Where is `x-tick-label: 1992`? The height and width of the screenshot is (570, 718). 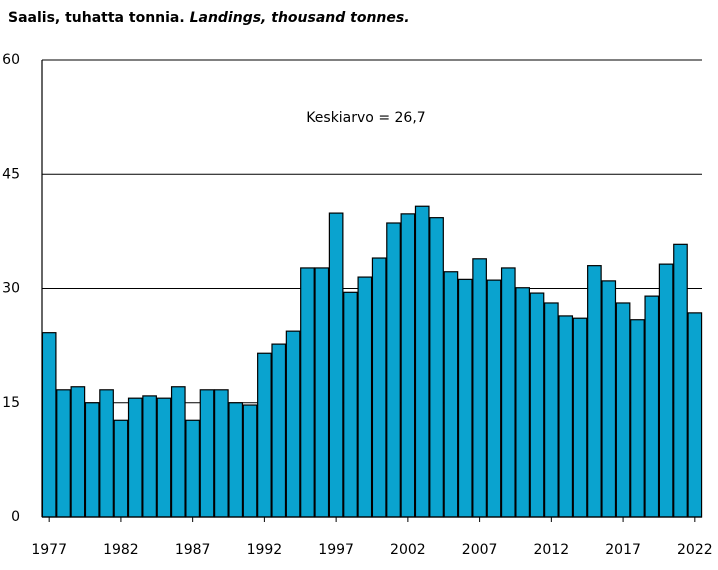 x-tick-label: 1992 is located at coordinates (265, 550).